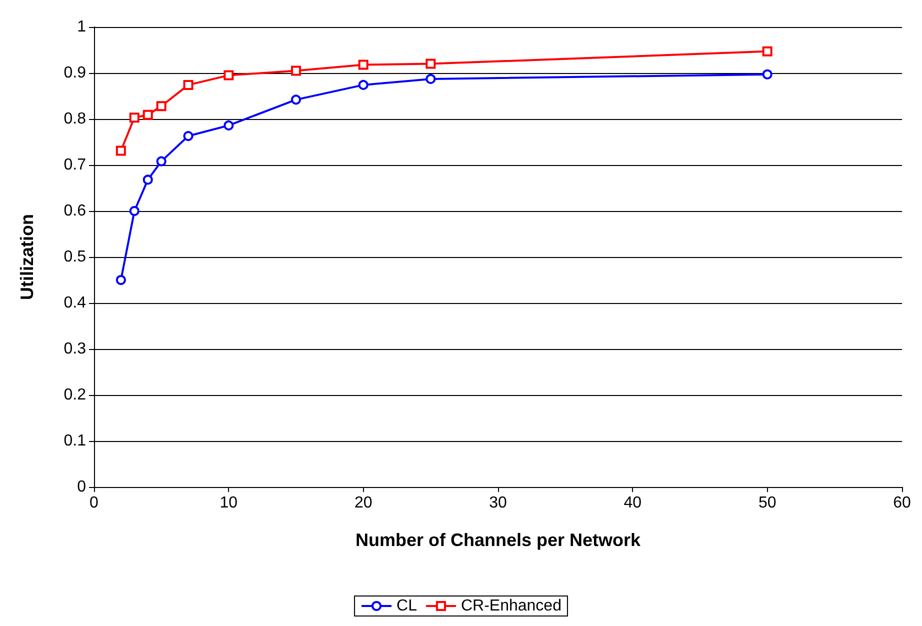 Image resolution: width=922 pixels, height=626 pixels. I want to click on y-tick-label: 0.1, so click(75, 441).